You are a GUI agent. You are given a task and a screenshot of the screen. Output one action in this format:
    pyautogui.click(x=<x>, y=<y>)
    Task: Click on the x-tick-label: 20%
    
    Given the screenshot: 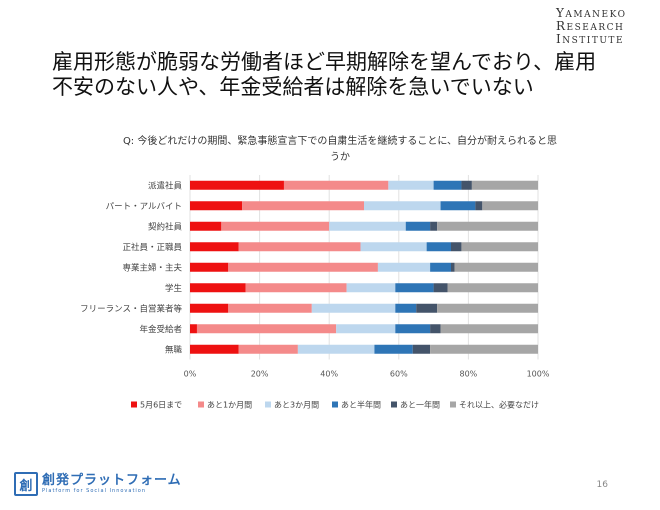 What is the action you would take?
    pyautogui.click(x=260, y=374)
    